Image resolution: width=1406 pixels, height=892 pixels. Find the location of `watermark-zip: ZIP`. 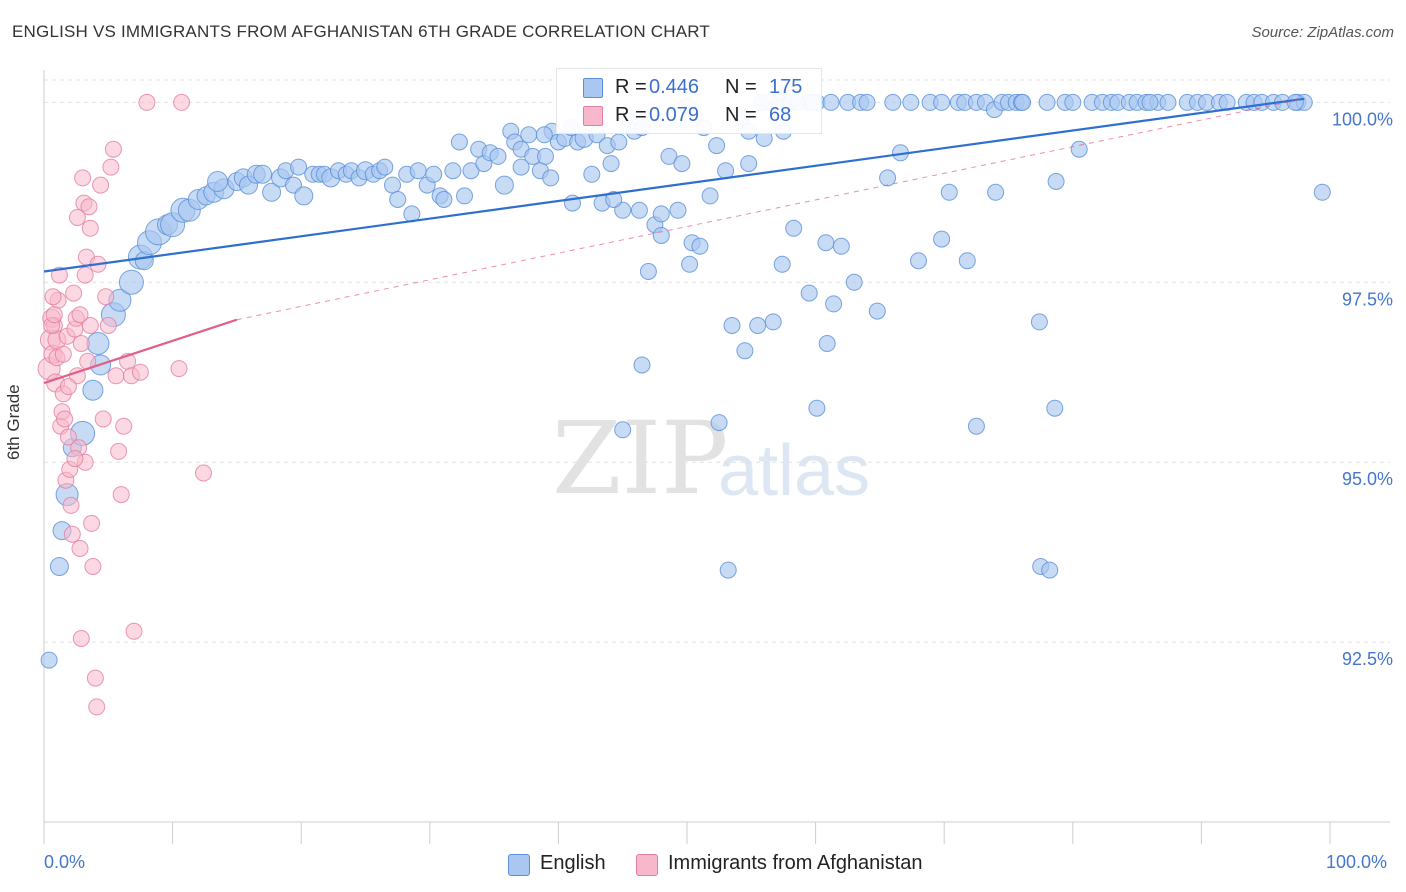

watermark-zip: ZIP is located at coordinates (640, 458).